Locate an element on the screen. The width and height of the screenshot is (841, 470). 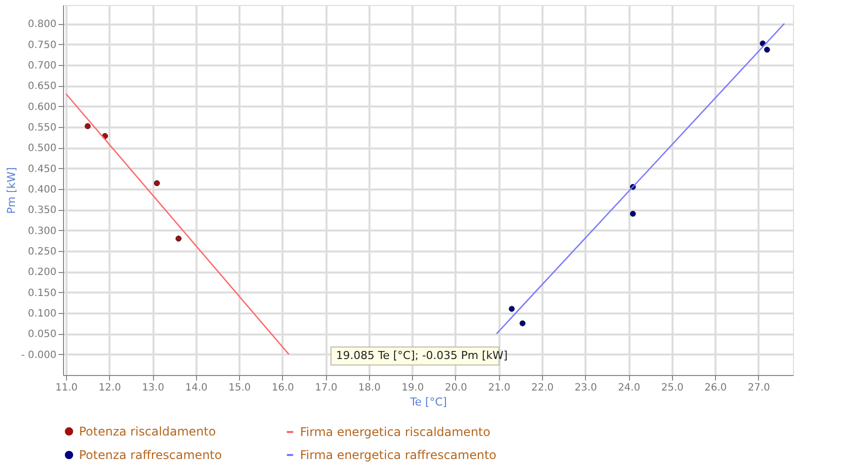
x-tick-label: 16.0 is located at coordinates (283, 388).